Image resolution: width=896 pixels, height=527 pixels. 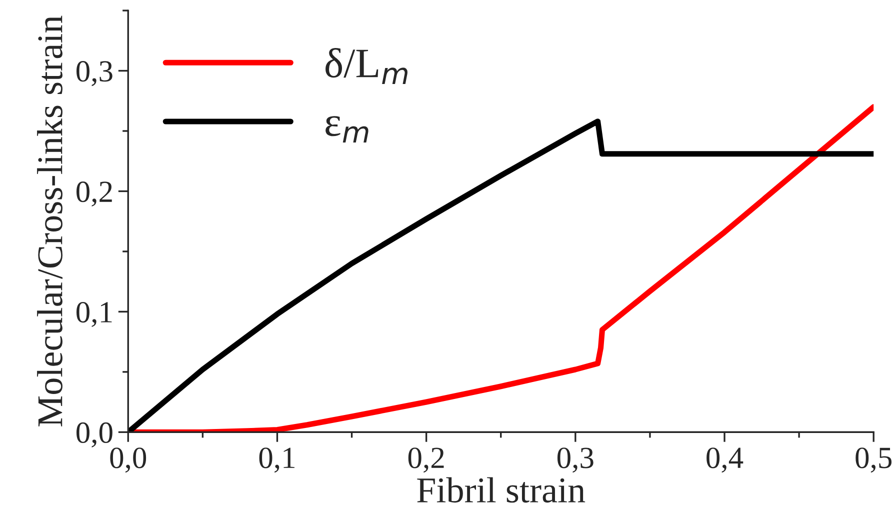 What do you see at coordinates (128, 460) in the screenshot?
I see `x-tick-label: 0,0` at bounding box center [128, 460].